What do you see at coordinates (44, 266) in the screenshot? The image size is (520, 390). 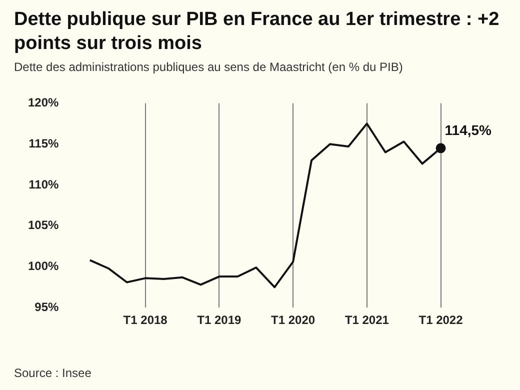 I see `y-tick-label: 100%` at bounding box center [44, 266].